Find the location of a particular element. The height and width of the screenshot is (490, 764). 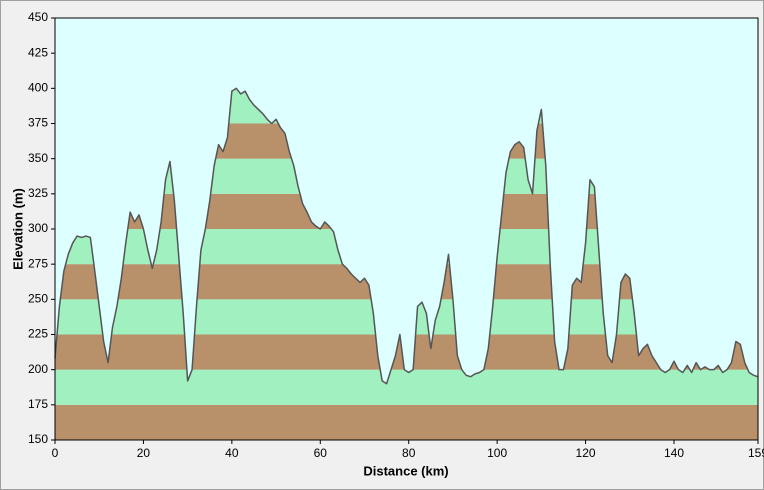

x-tick-label: 140 is located at coordinates (674, 453).